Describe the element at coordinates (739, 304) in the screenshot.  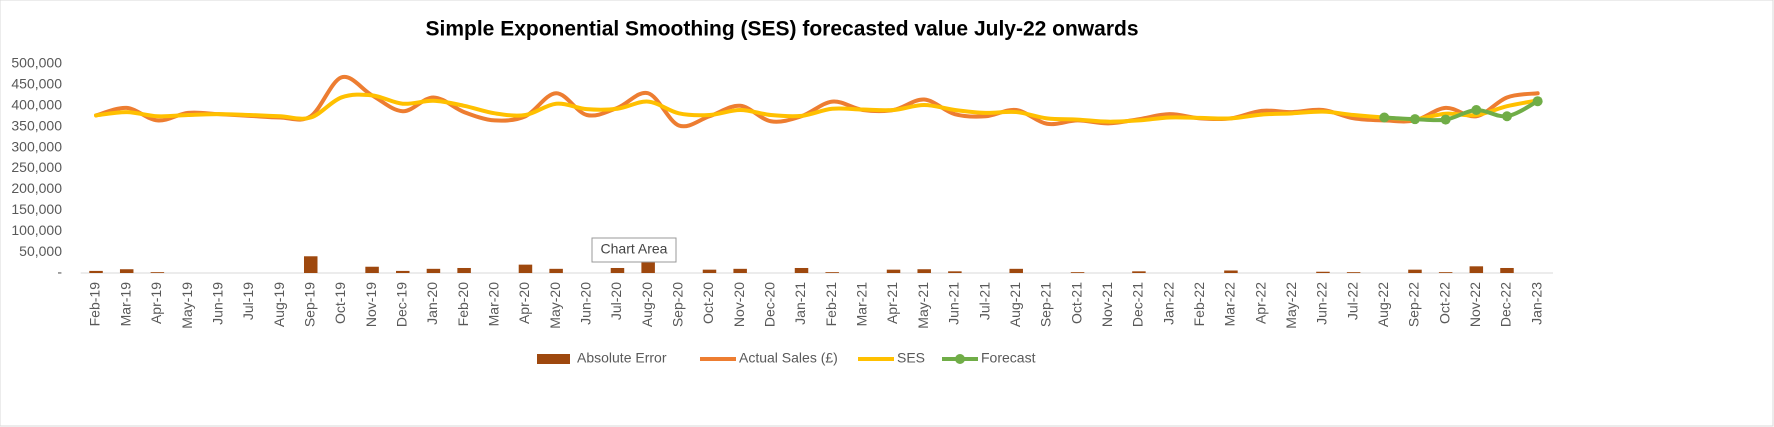
I see `x-tick-label: Nov-20` at that location.